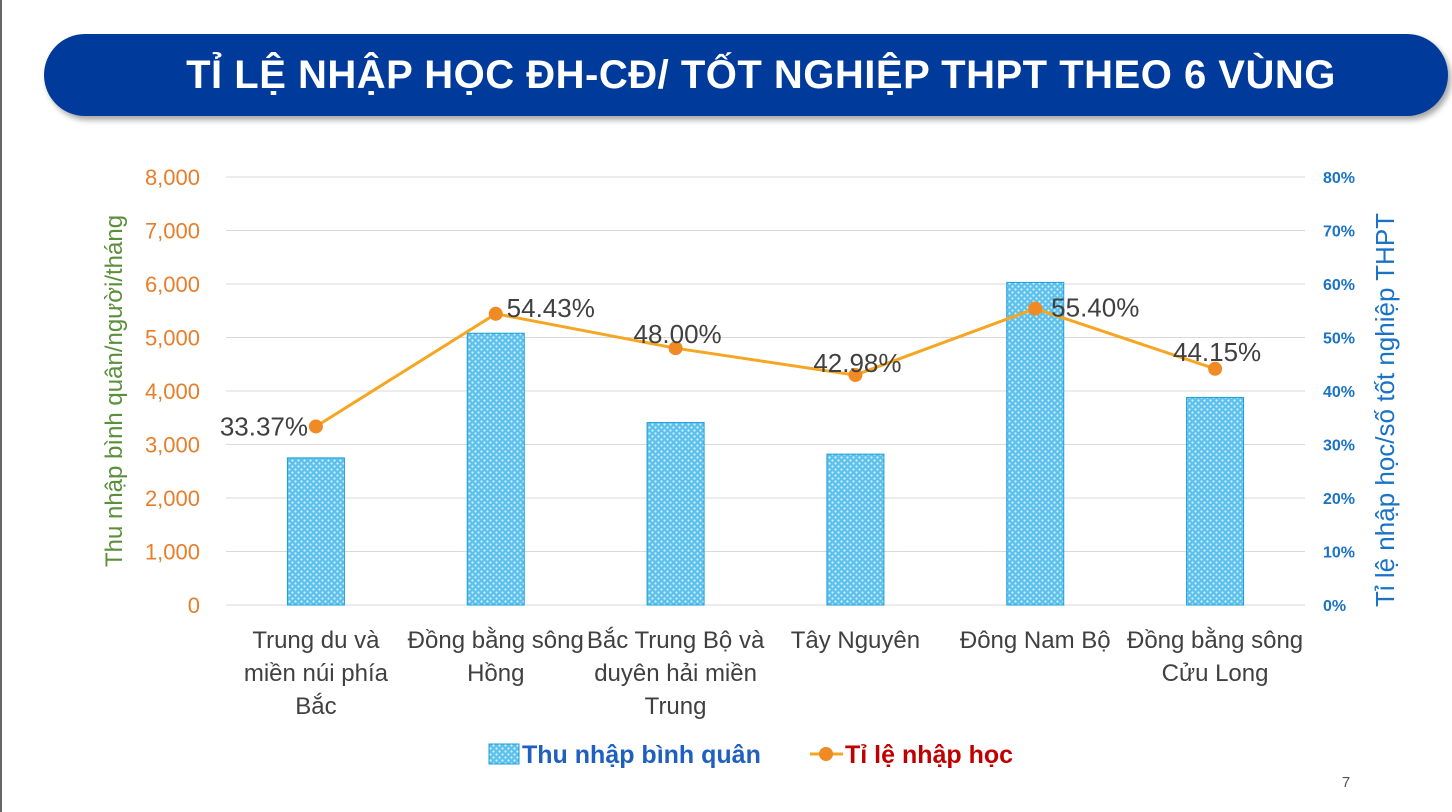  What do you see at coordinates (1346, 782) in the screenshot?
I see `page-number: 7` at bounding box center [1346, 782].